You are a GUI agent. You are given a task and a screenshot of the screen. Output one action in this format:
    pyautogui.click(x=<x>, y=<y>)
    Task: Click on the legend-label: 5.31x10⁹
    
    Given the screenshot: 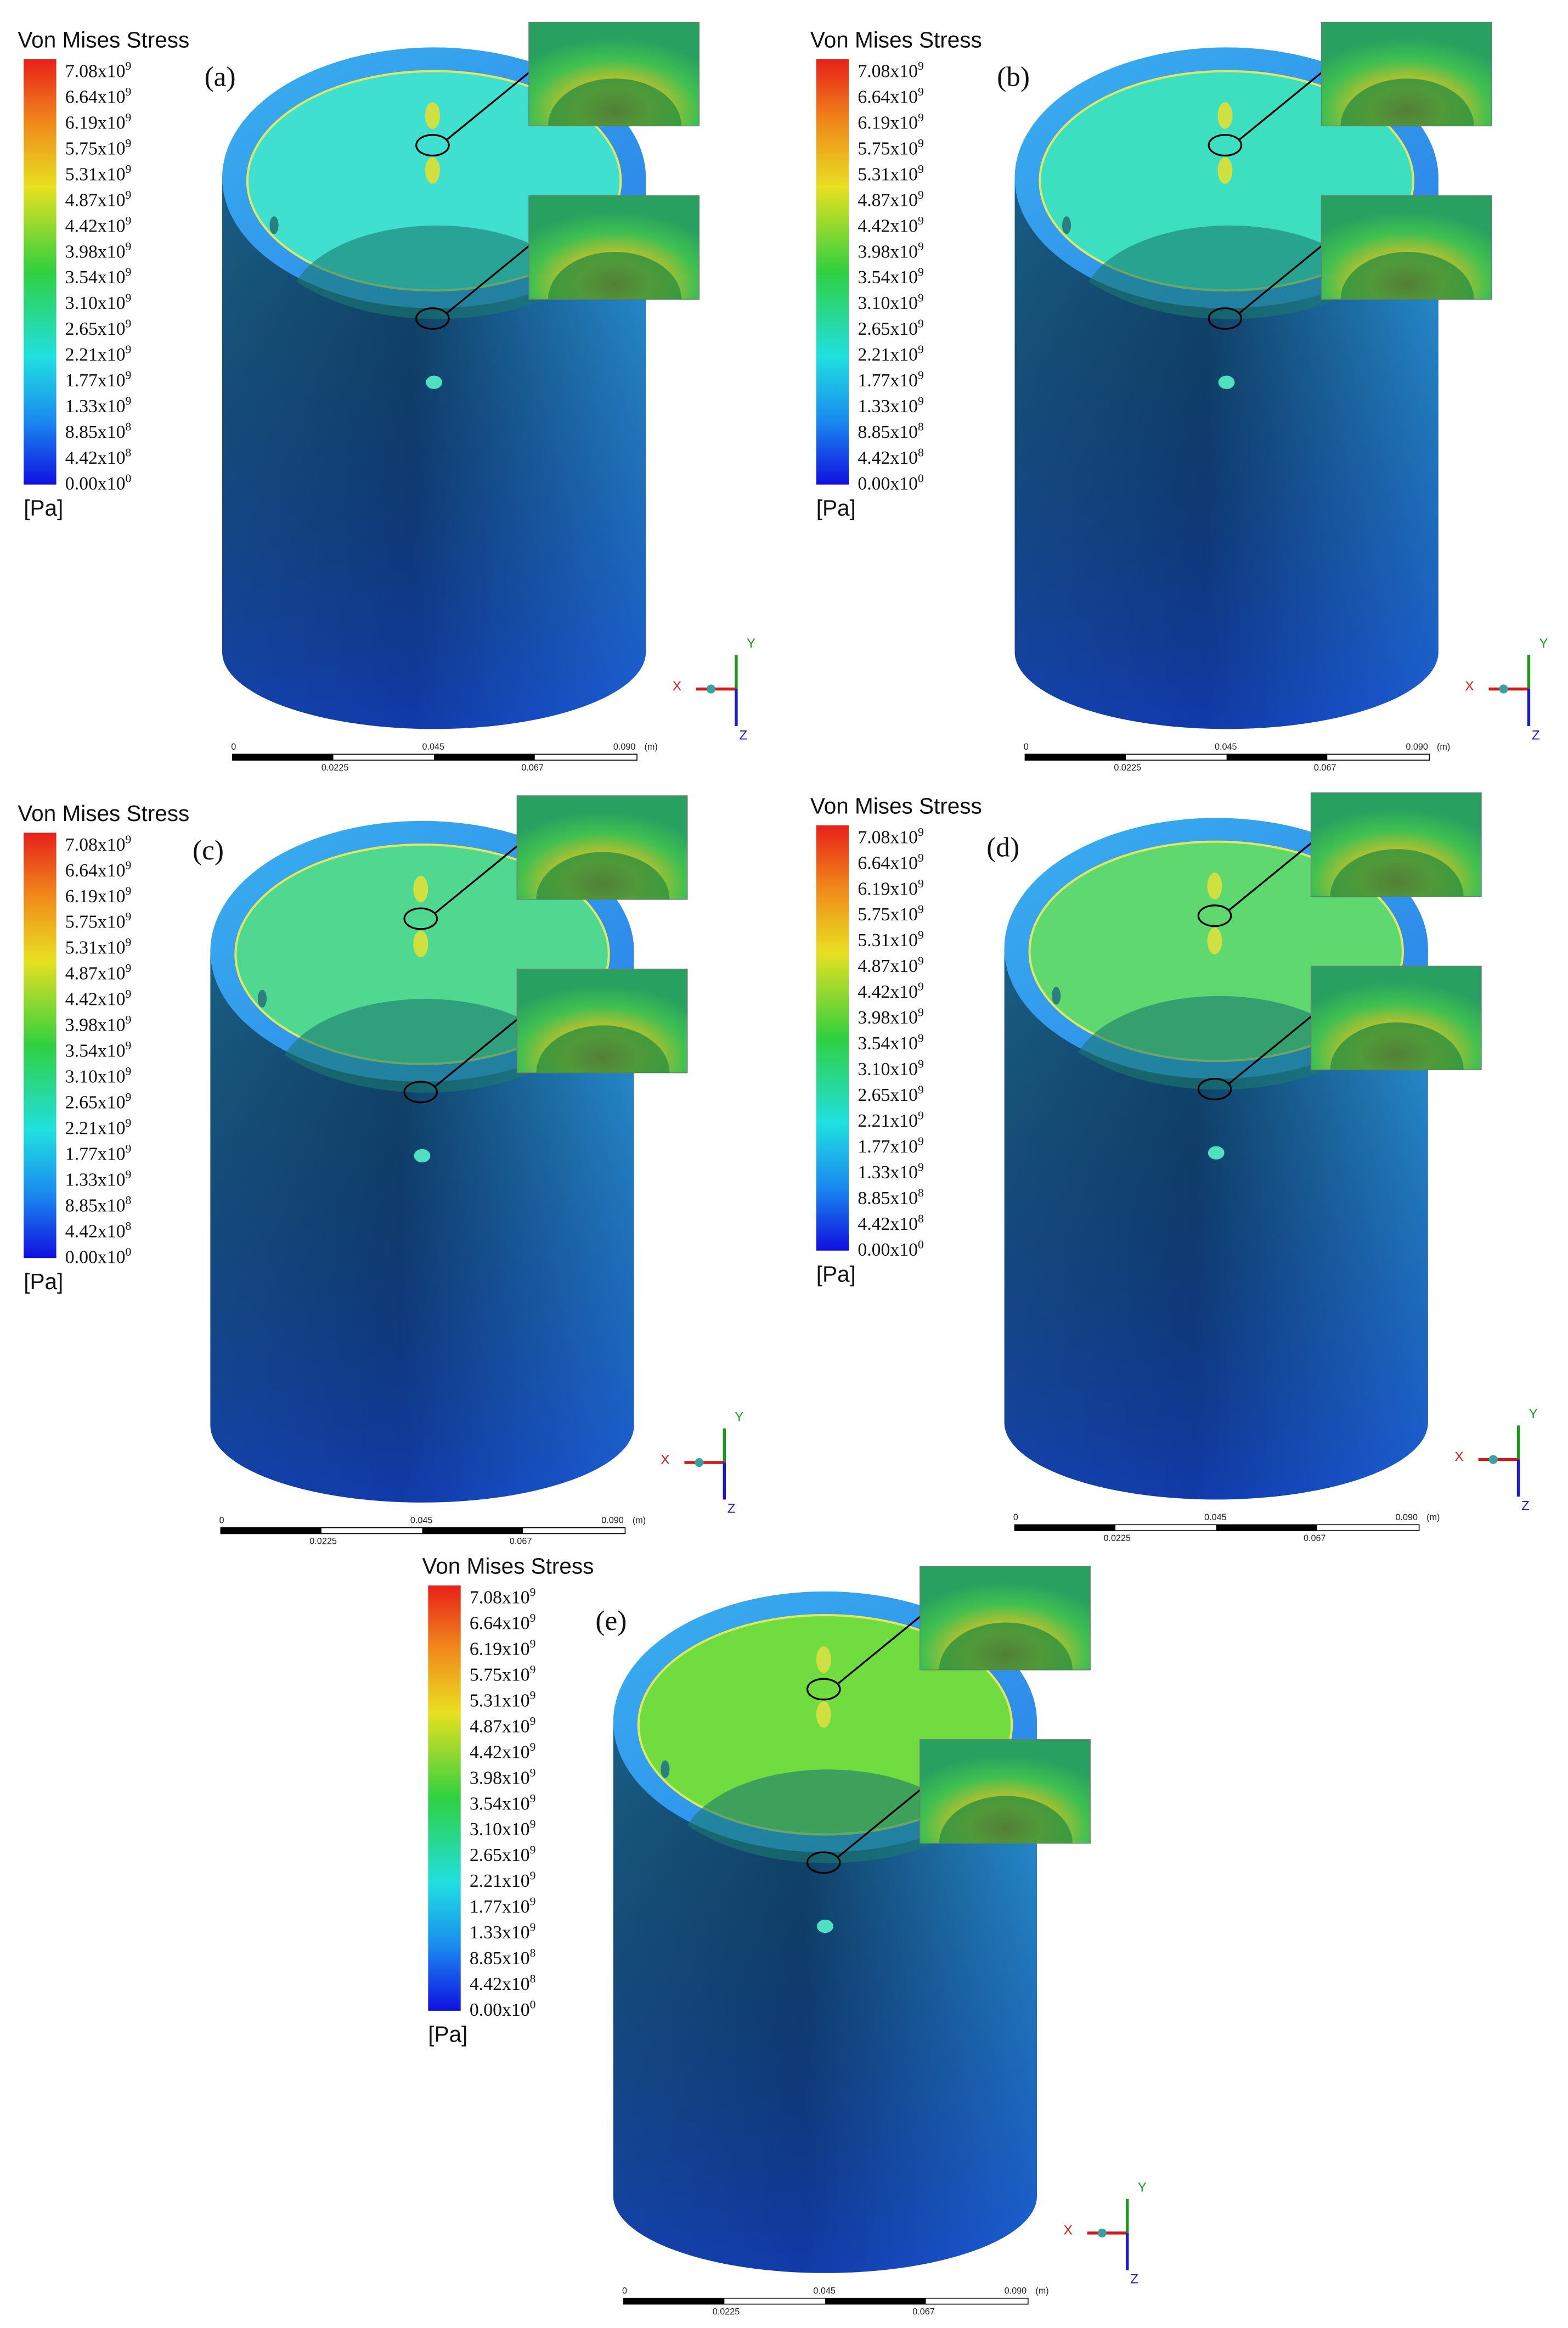 What is the action you would take?
    pyautogui.click(x=98, y=173)
    